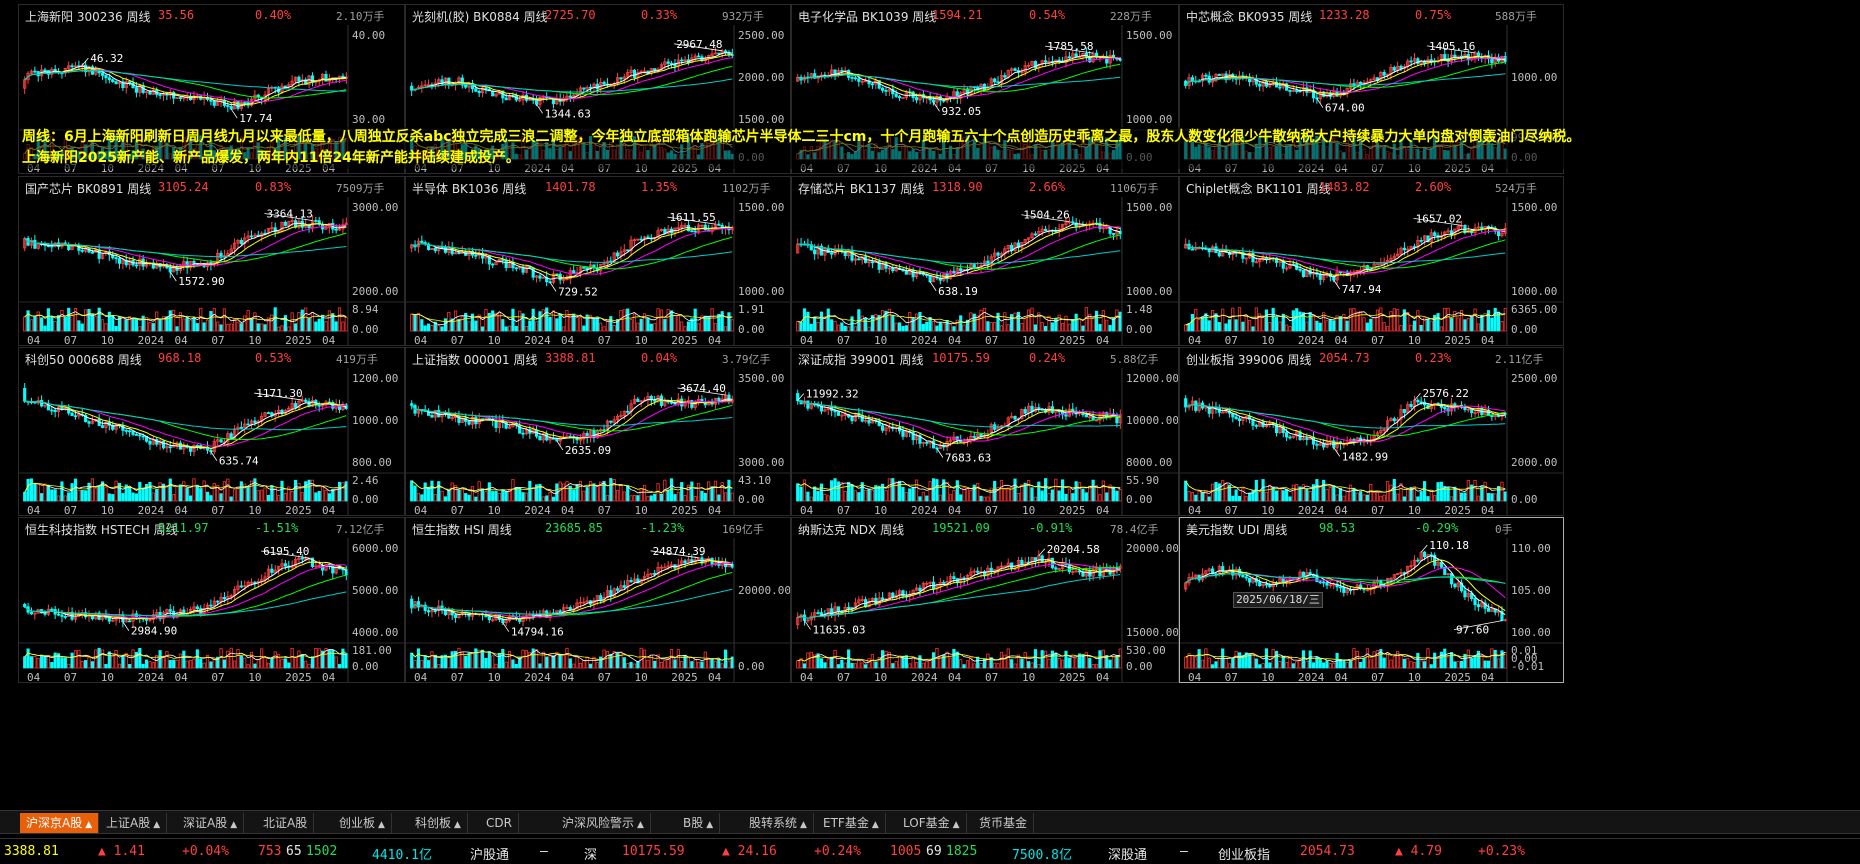  What do you see at coordinates (1344, 15) in the screenshot?
I see `last-price: 1233.28` at bounding box center [1344, 15].